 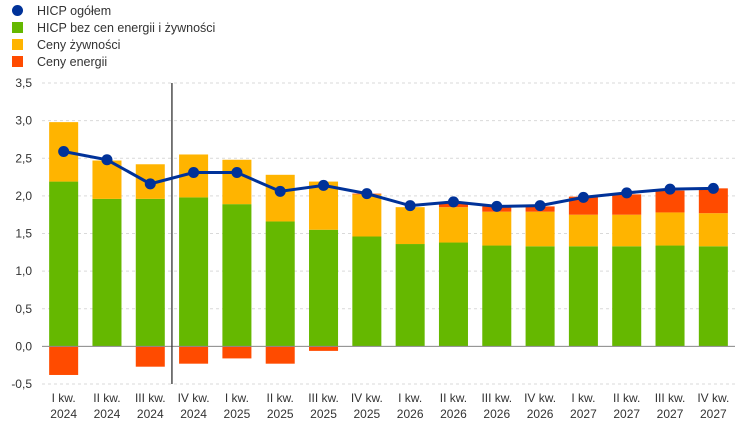 What do you see at coordinates (388, 179) in the screenshot?
I see `line-series` at bounding box center [388, 179].